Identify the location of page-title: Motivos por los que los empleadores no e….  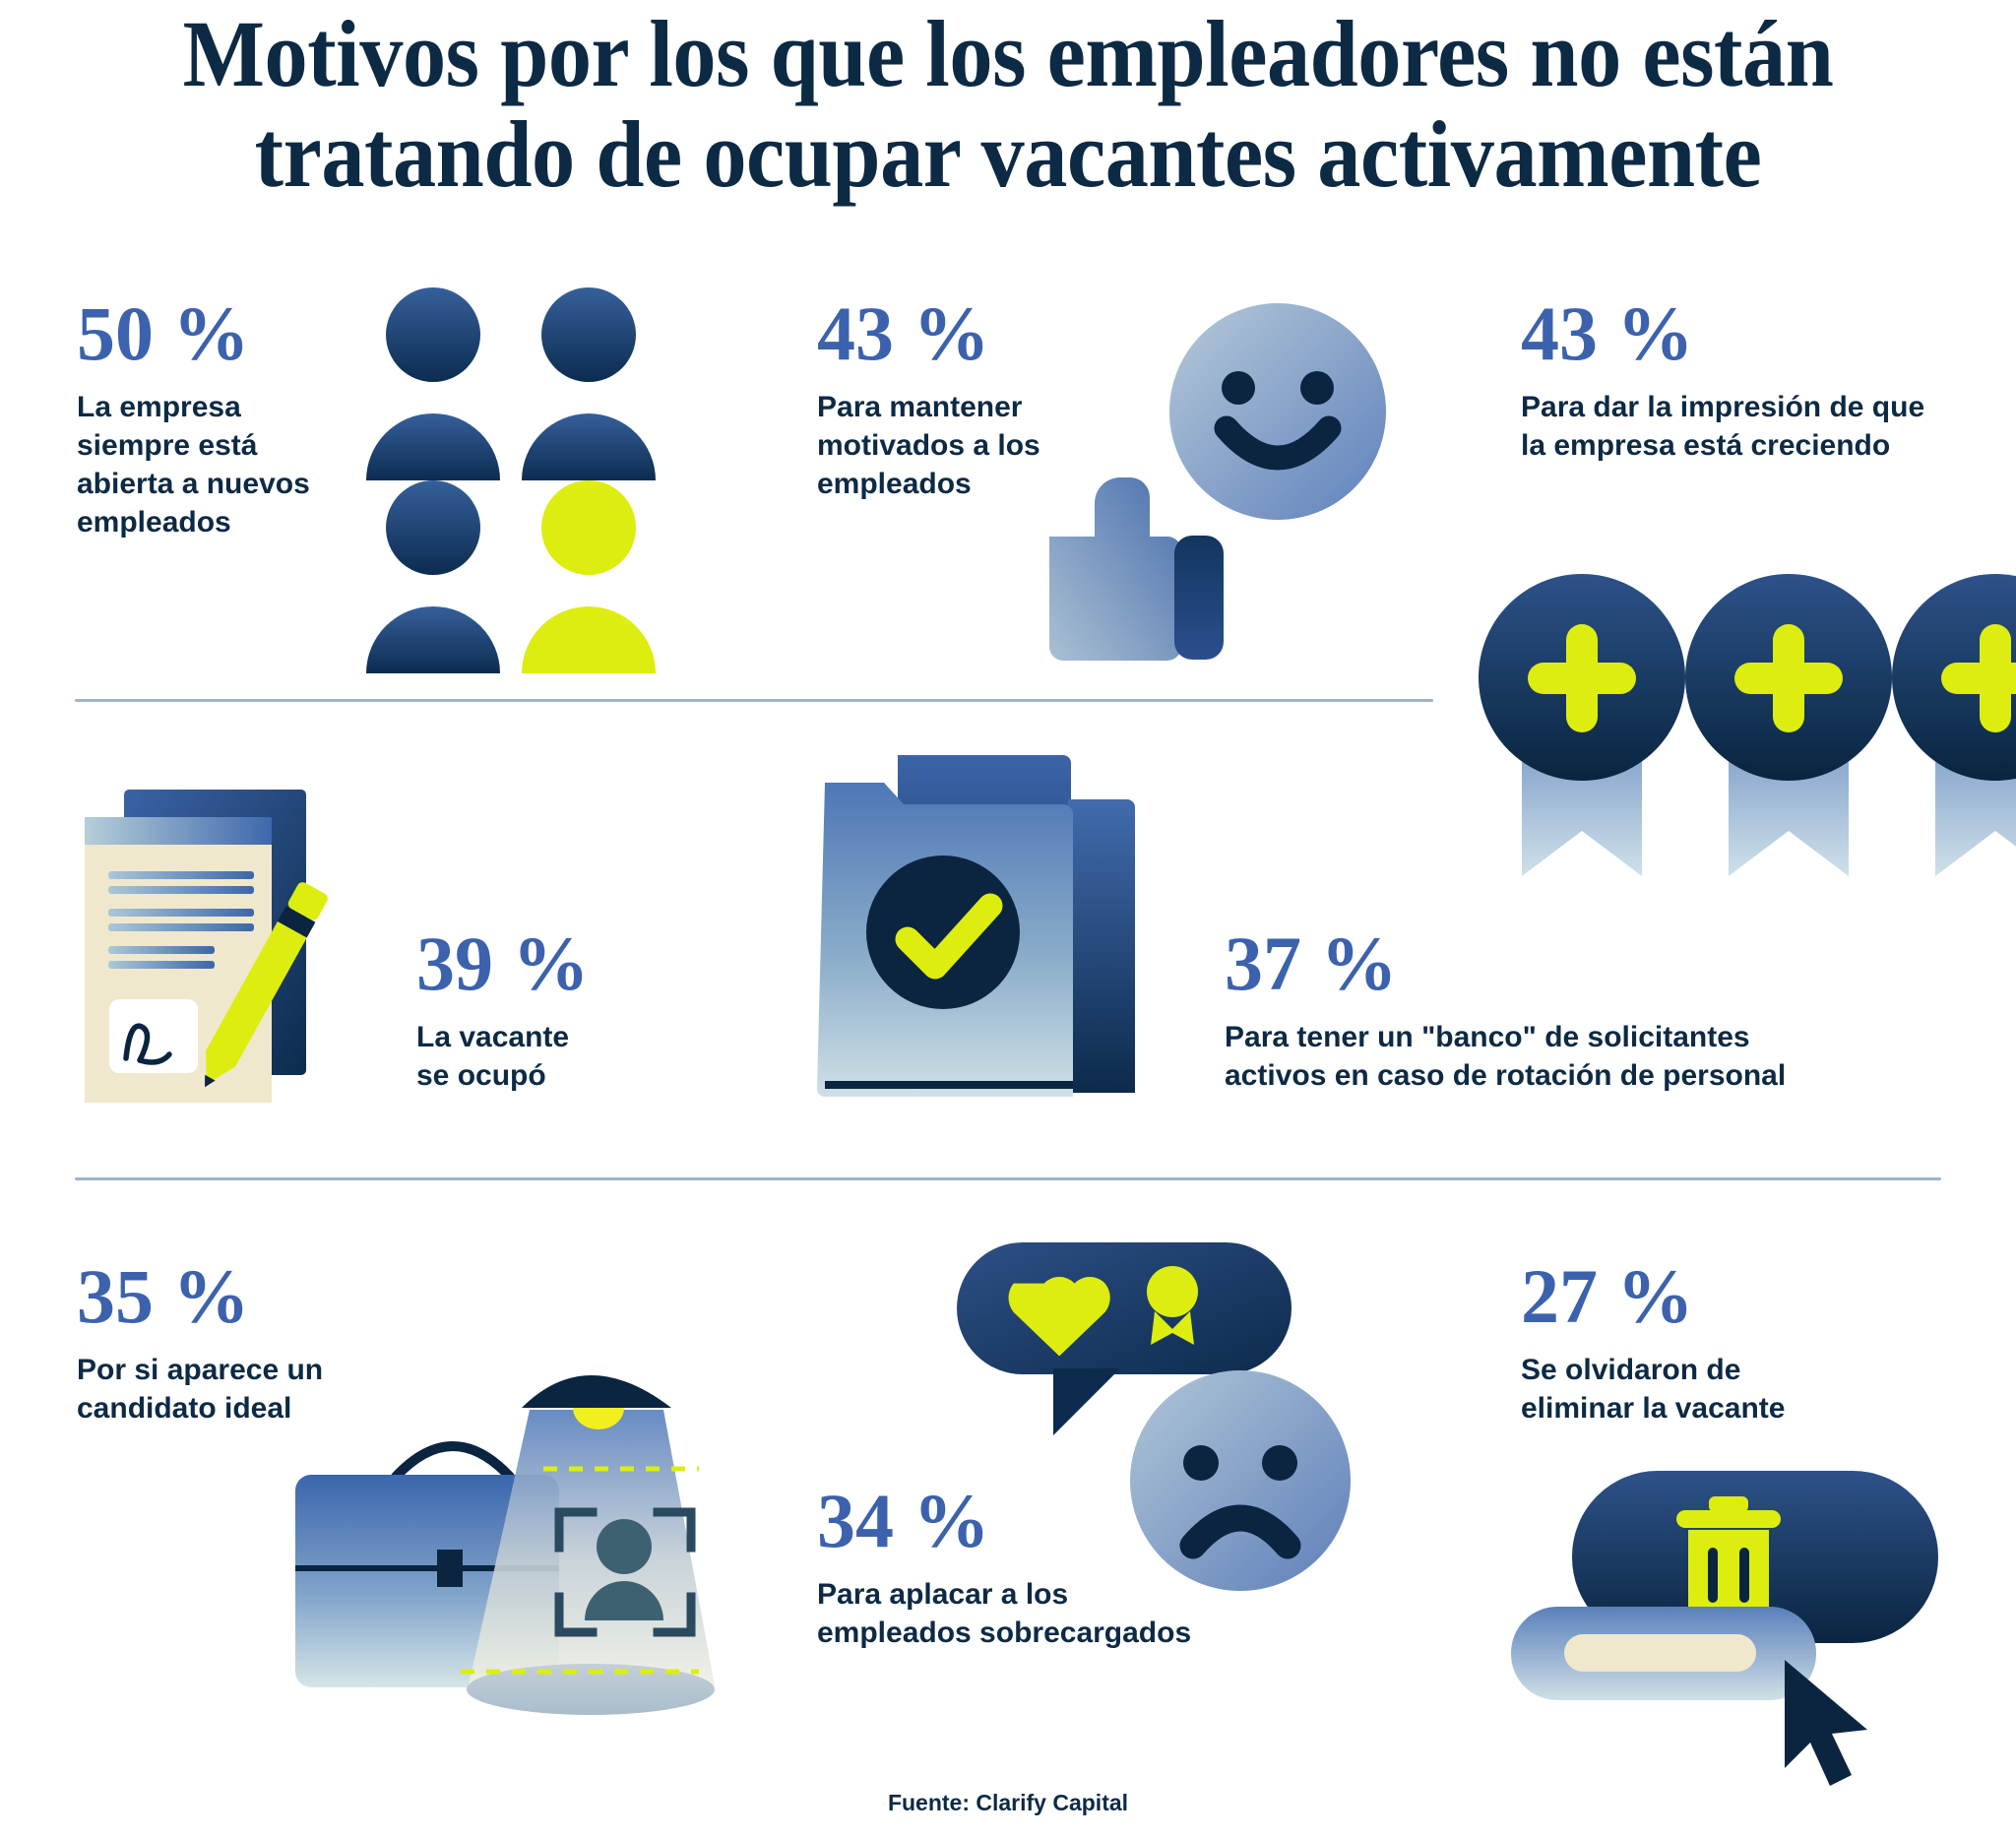
(1008, 104).